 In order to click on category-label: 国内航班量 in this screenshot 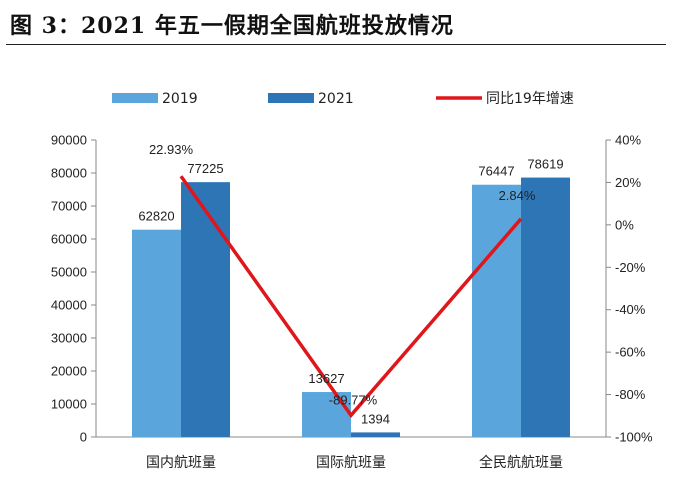, I will do `click(181, 463)`.